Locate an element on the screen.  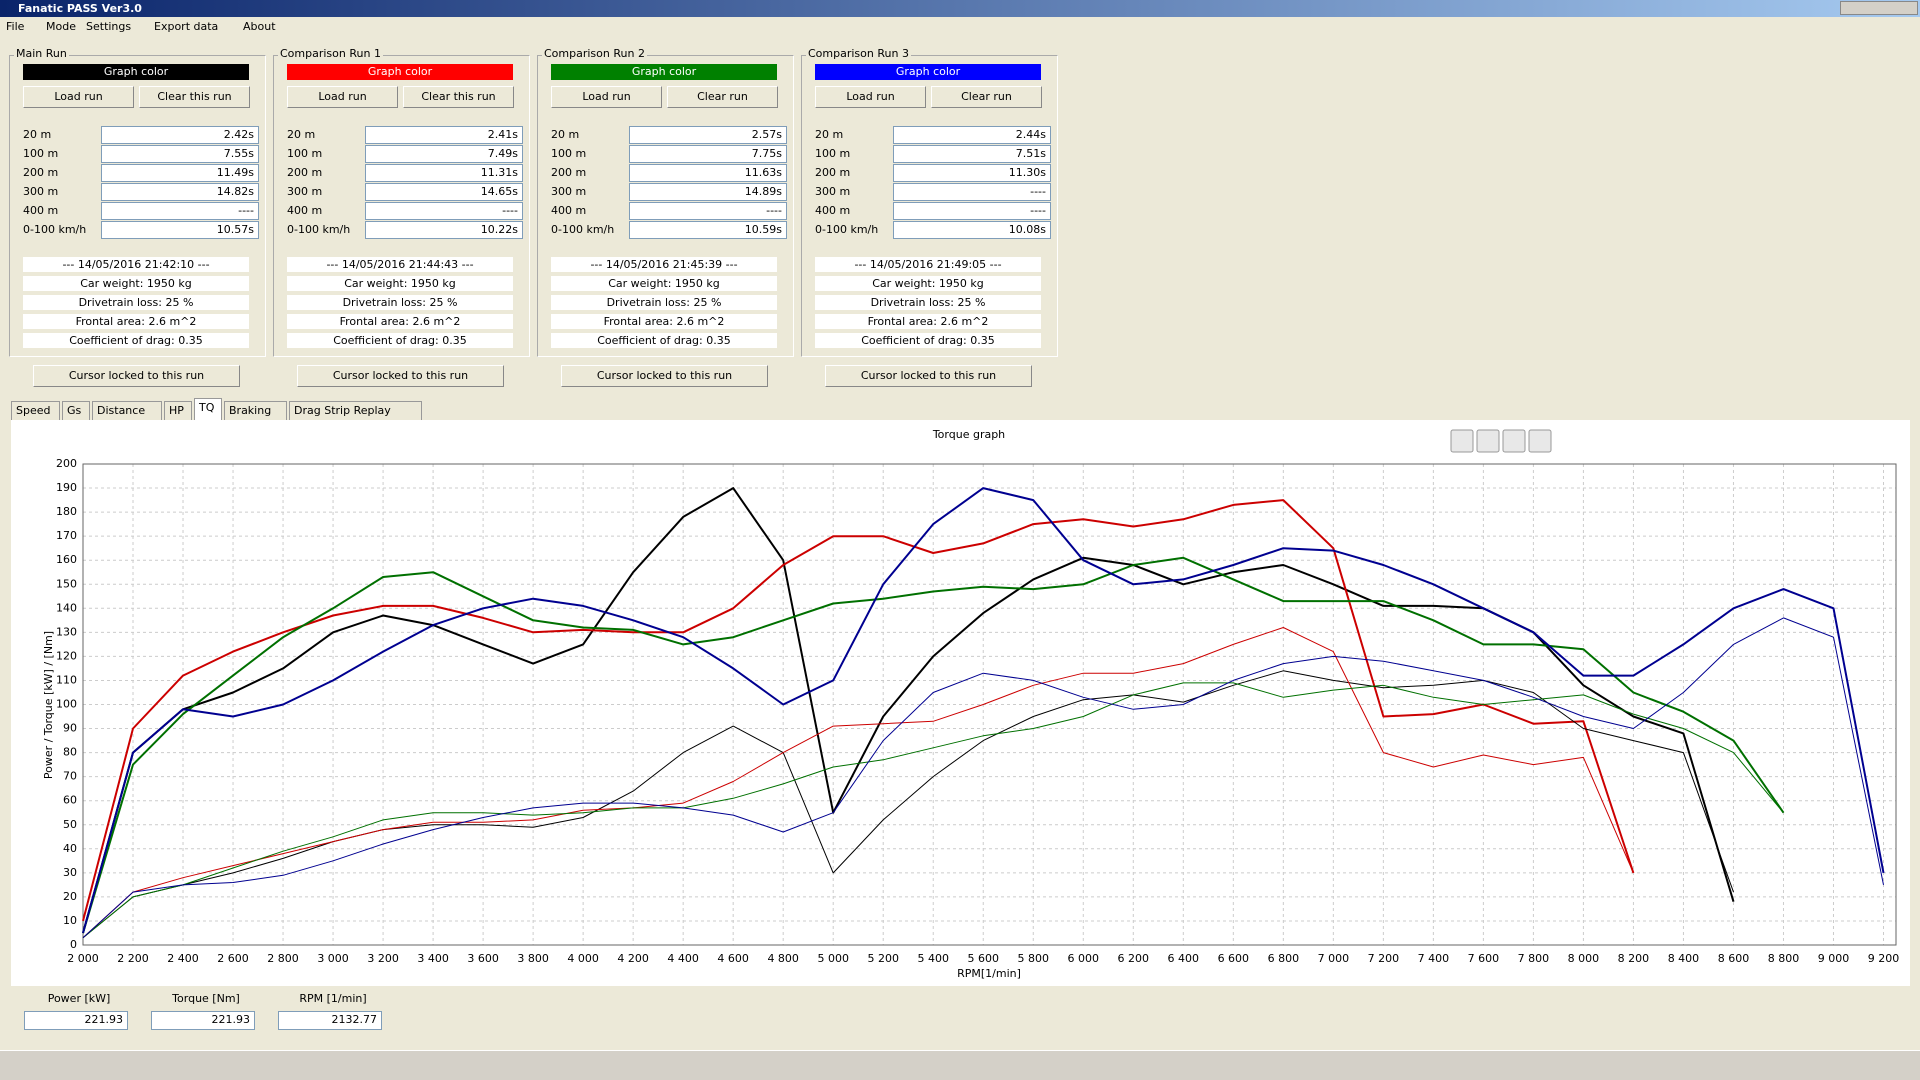
tab: Speed is located at coordinates (35, 410).